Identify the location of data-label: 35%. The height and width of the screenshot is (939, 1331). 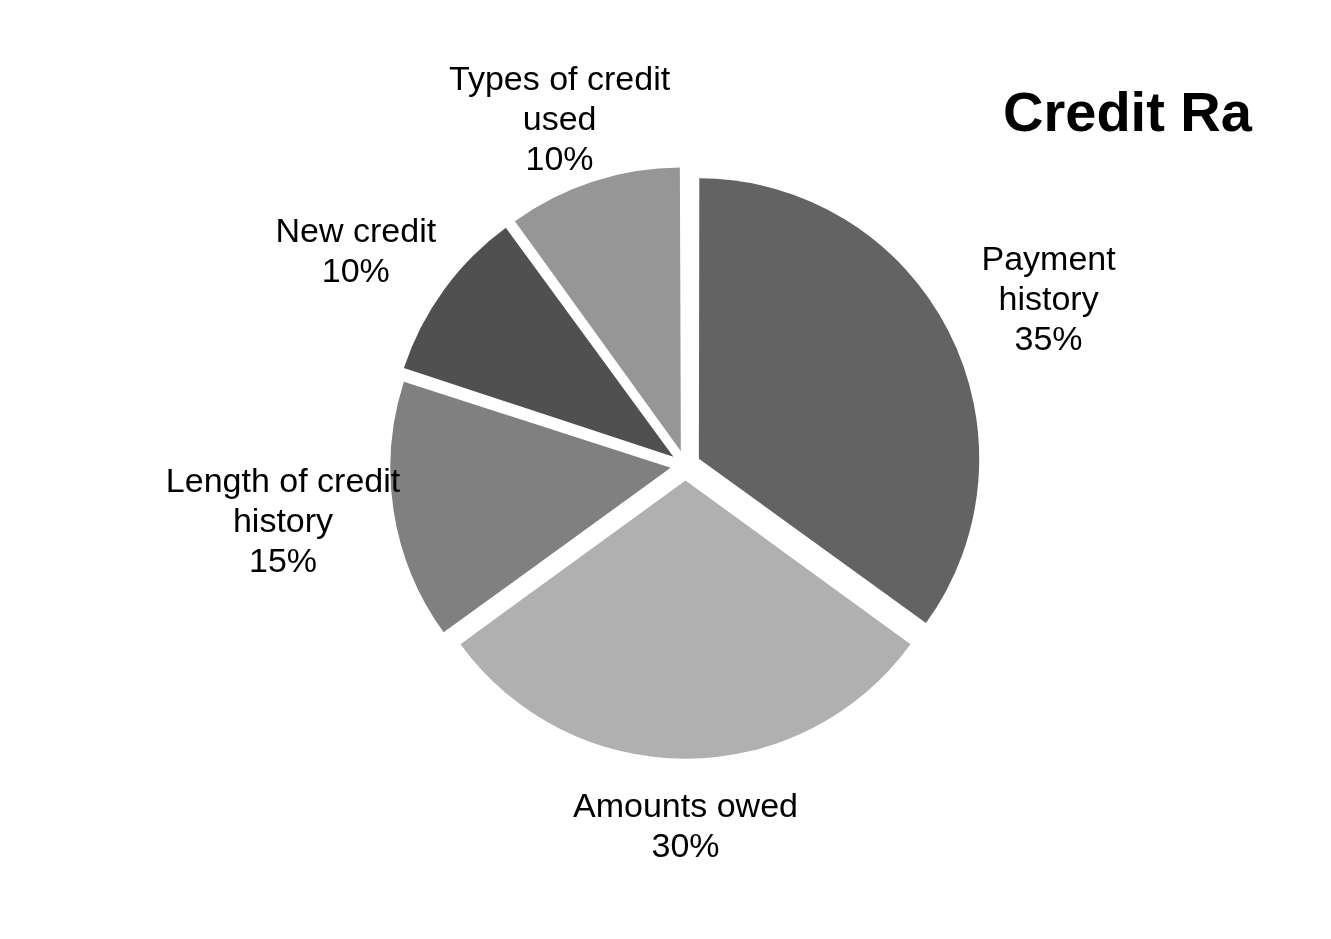
(1048, 338).